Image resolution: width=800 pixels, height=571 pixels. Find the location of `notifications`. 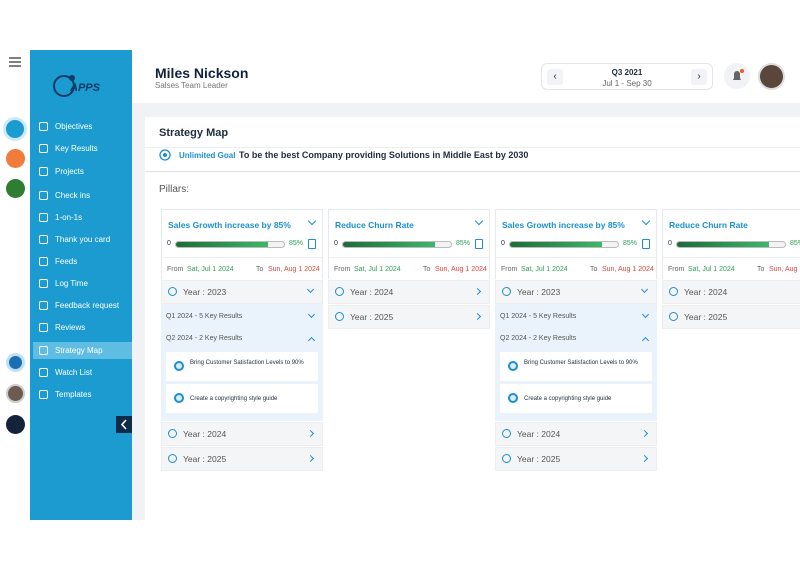

notifications is located at coordinates (737, 76).